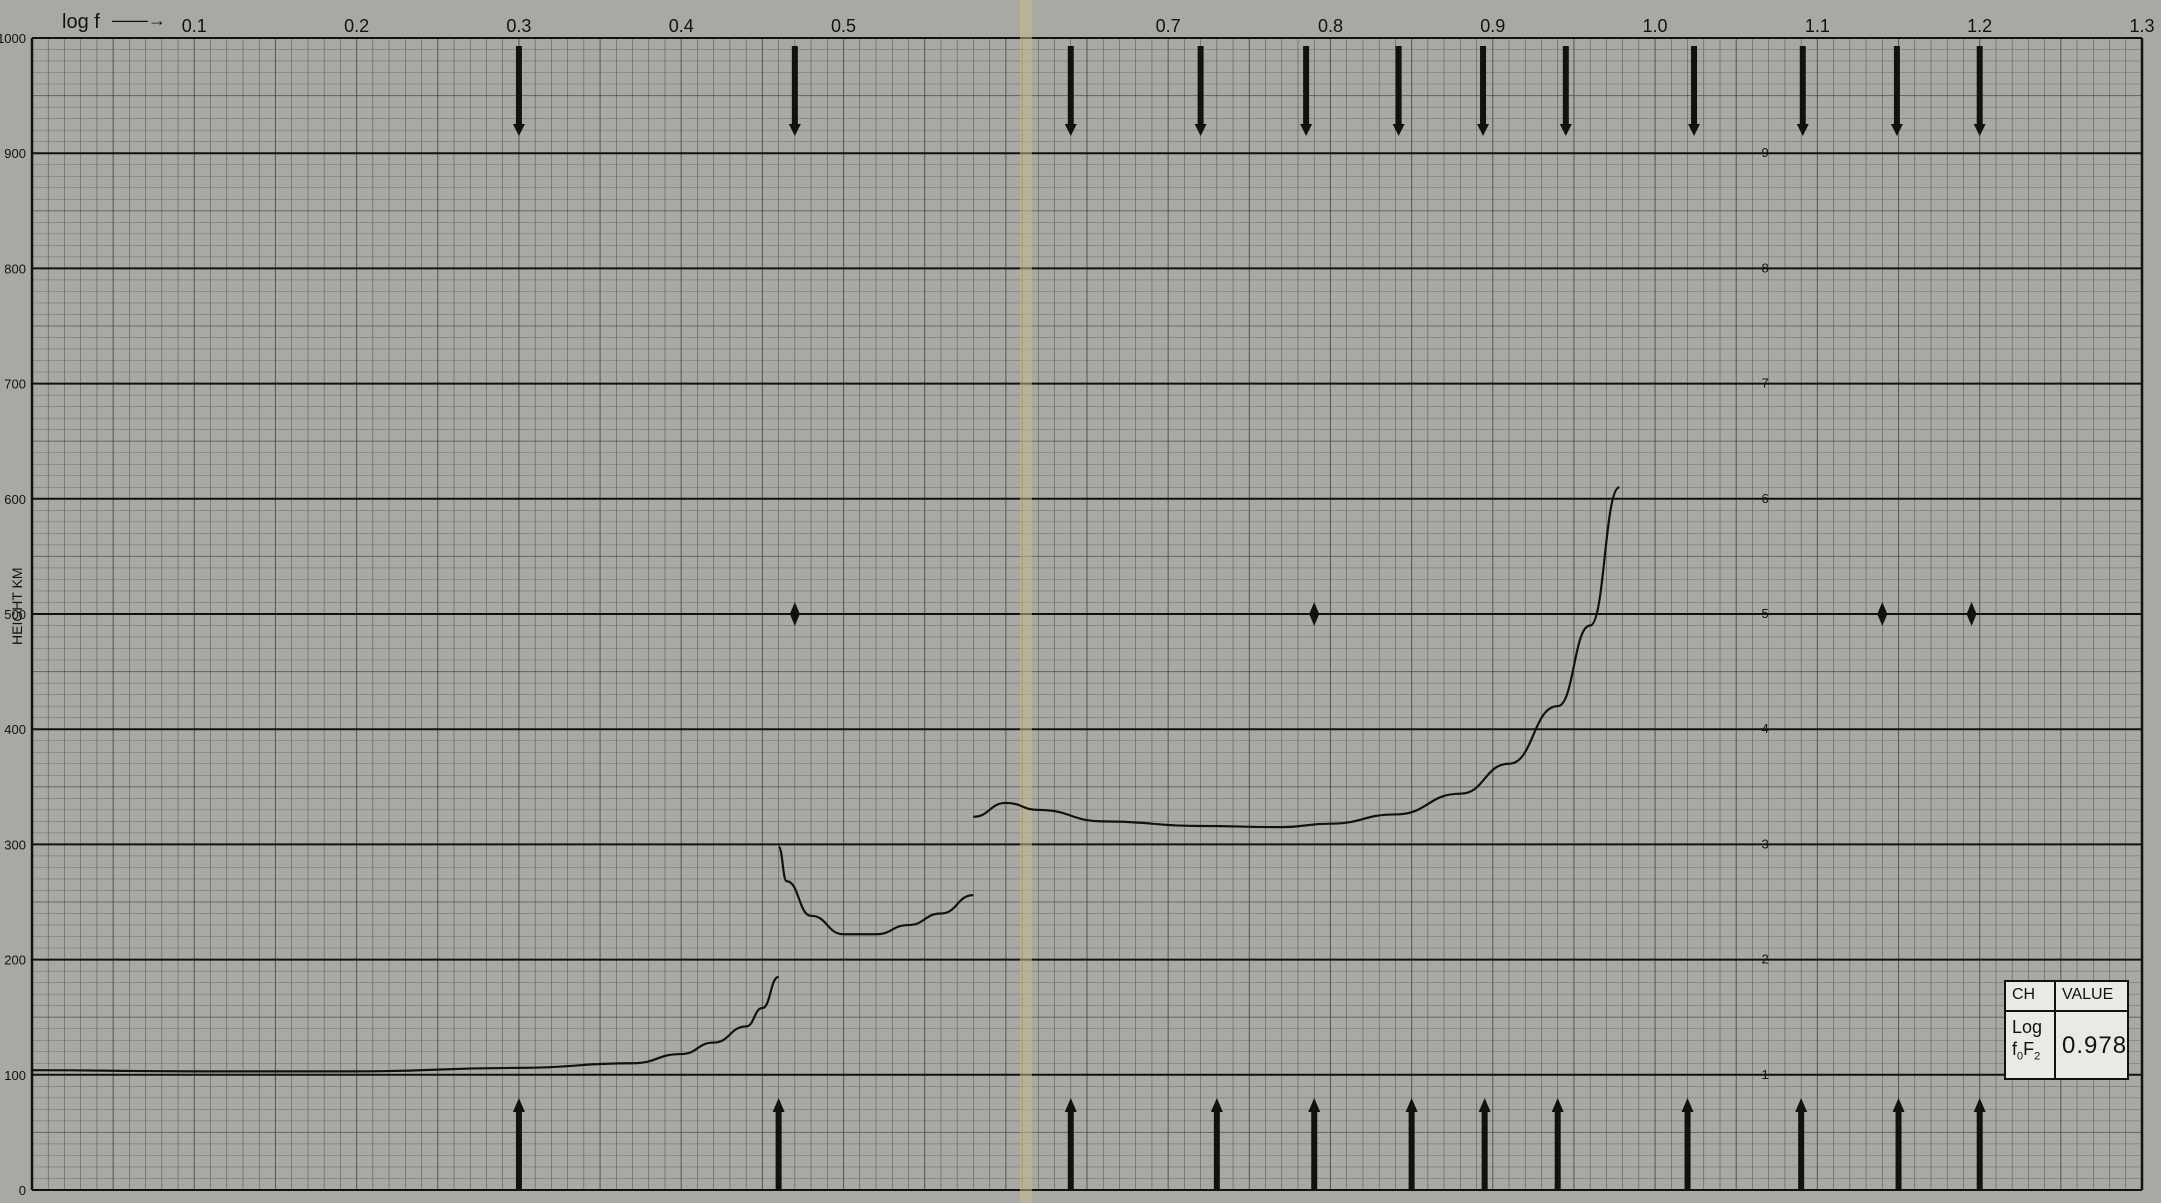  I want to click on right-scale-label: 9, so click(1764, 152).